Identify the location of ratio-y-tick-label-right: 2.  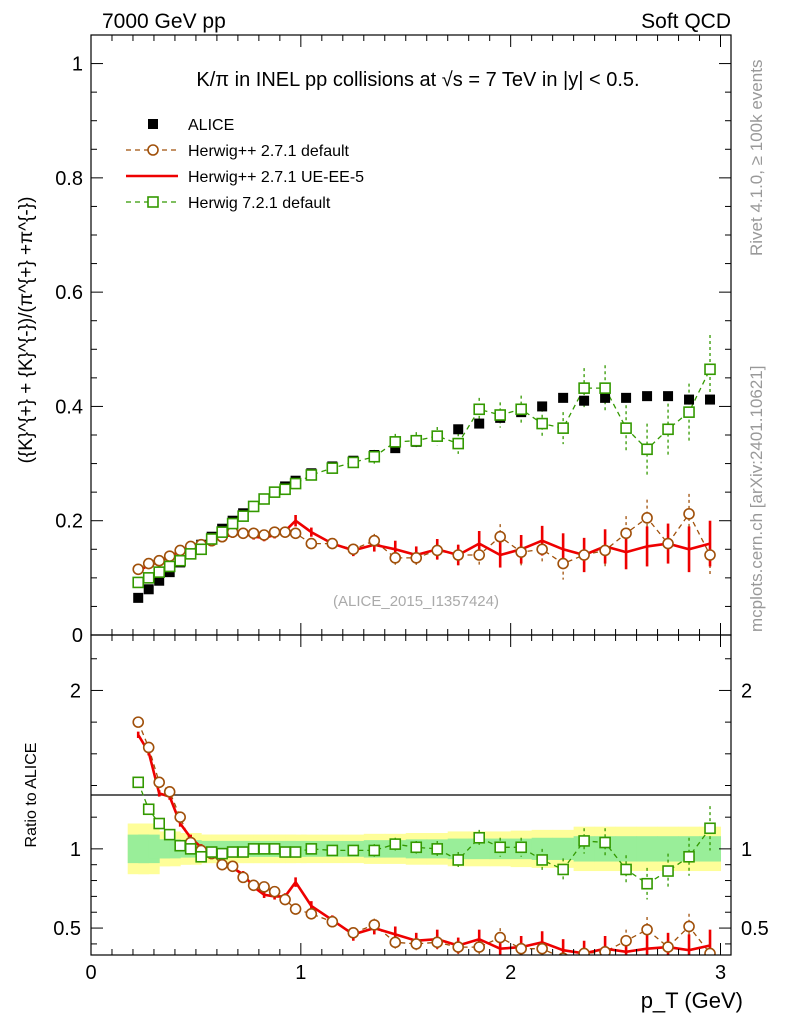
(746, 691).